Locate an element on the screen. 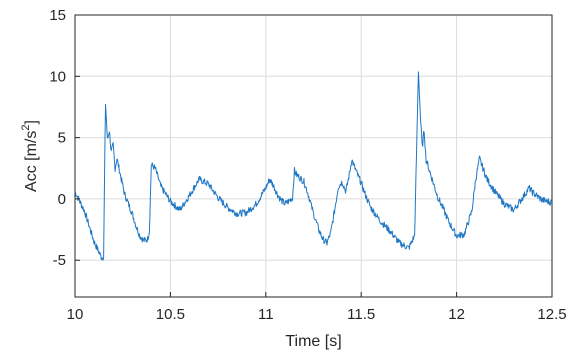 This screenshot has width=578, height=354. y-axis: -5 0 5 10 15 is located at coordinates (64, 138).